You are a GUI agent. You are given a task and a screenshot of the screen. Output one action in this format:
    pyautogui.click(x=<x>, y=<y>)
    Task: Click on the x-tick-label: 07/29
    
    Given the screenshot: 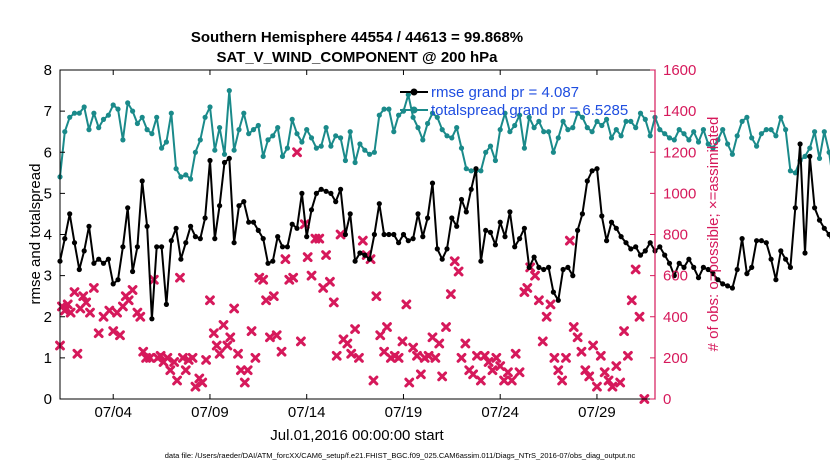 What is the action you would take?
    pyautogui.click(x=597, y=412)
    